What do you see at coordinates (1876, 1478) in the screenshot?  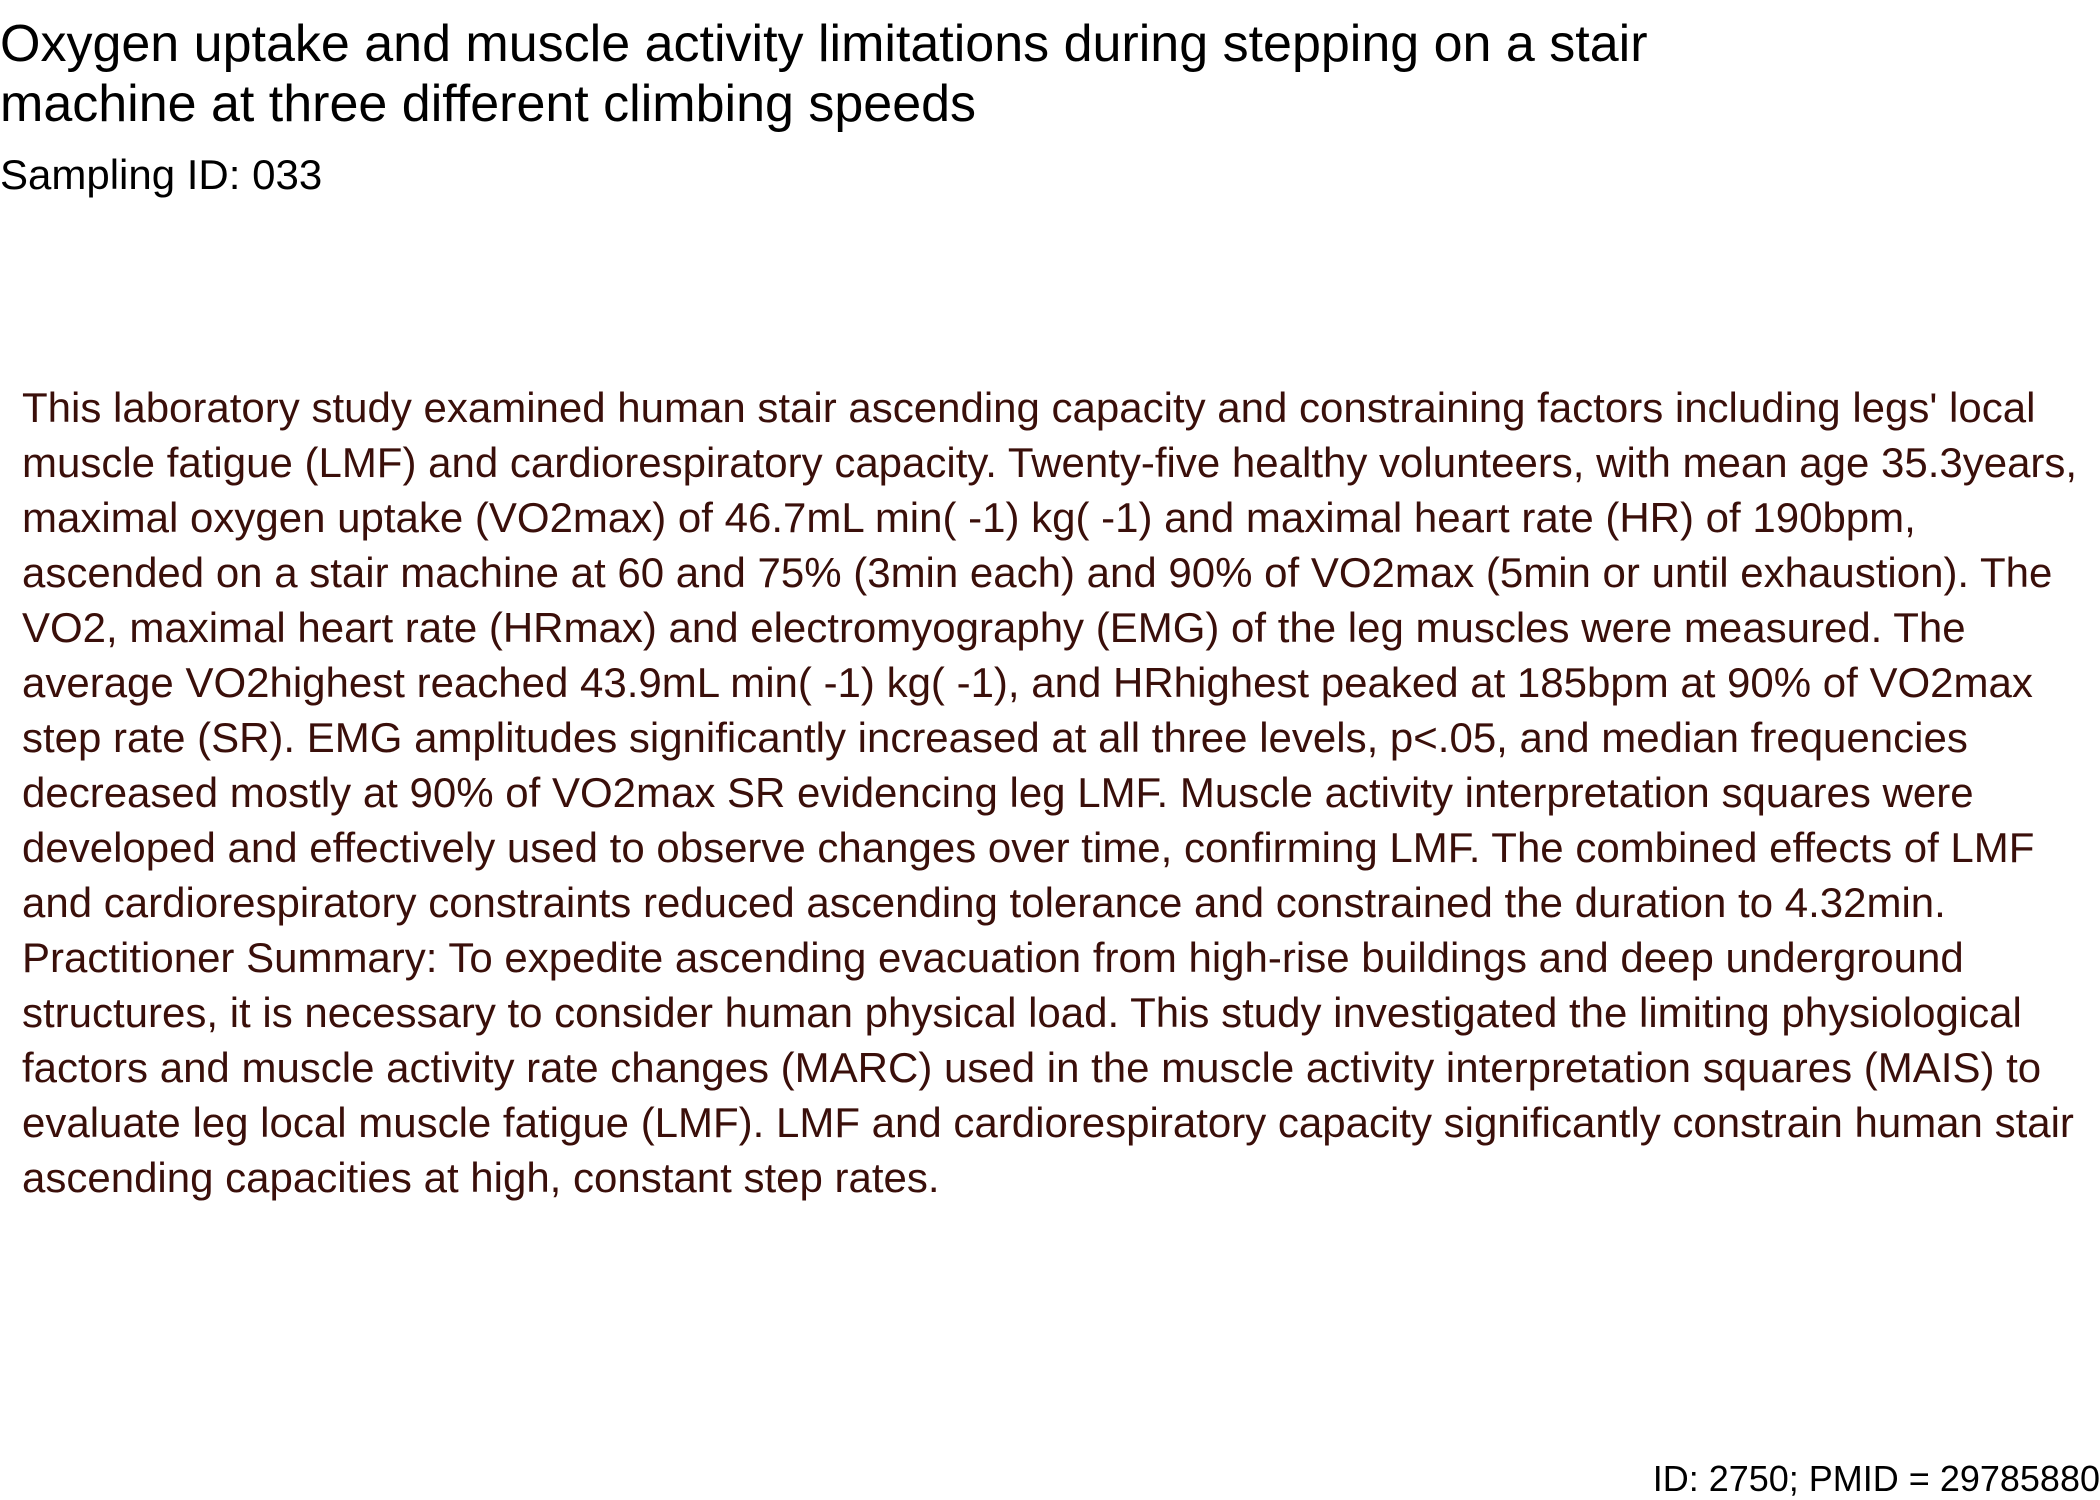 I see `footer-id: ID: 2750; PMID = 29785880` at bounding box center [1876, 1478].